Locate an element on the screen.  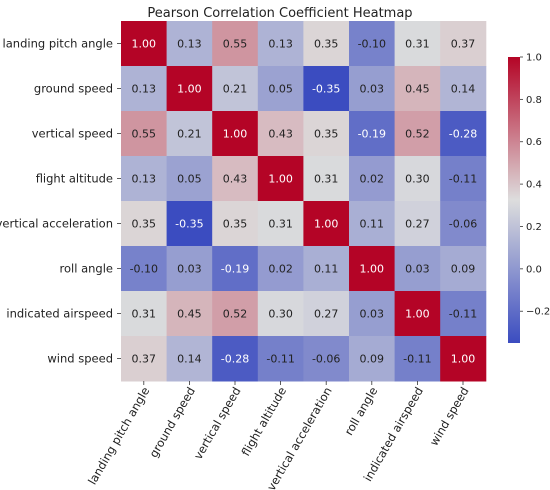
cell-value-label: 0.27 is located at coordinates (417, 224).